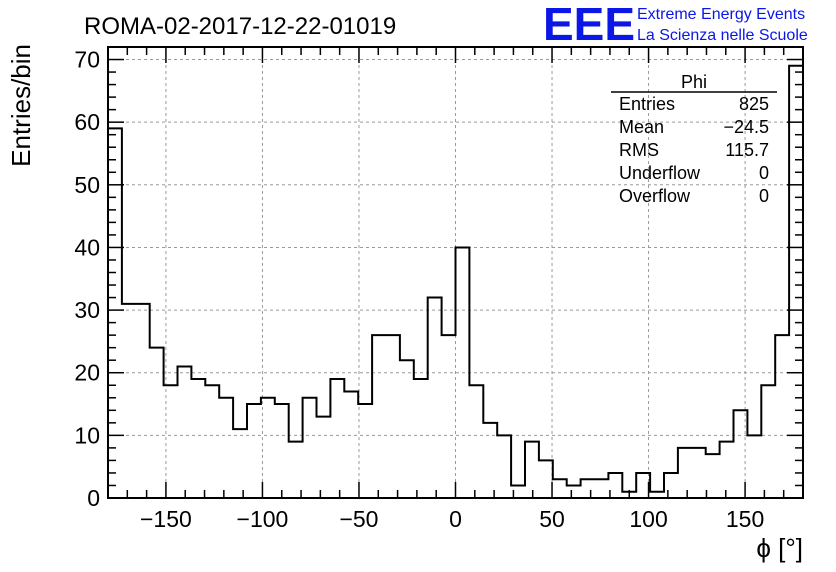 This screenshot has height=572, width=836. I want to click on run-title: ROMA-02-2017-12-22-01019, so click(240, 26).